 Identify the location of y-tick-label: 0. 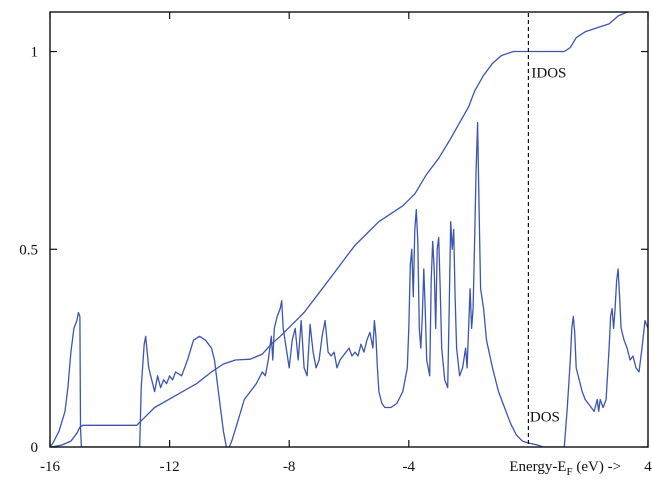
(35, 448).